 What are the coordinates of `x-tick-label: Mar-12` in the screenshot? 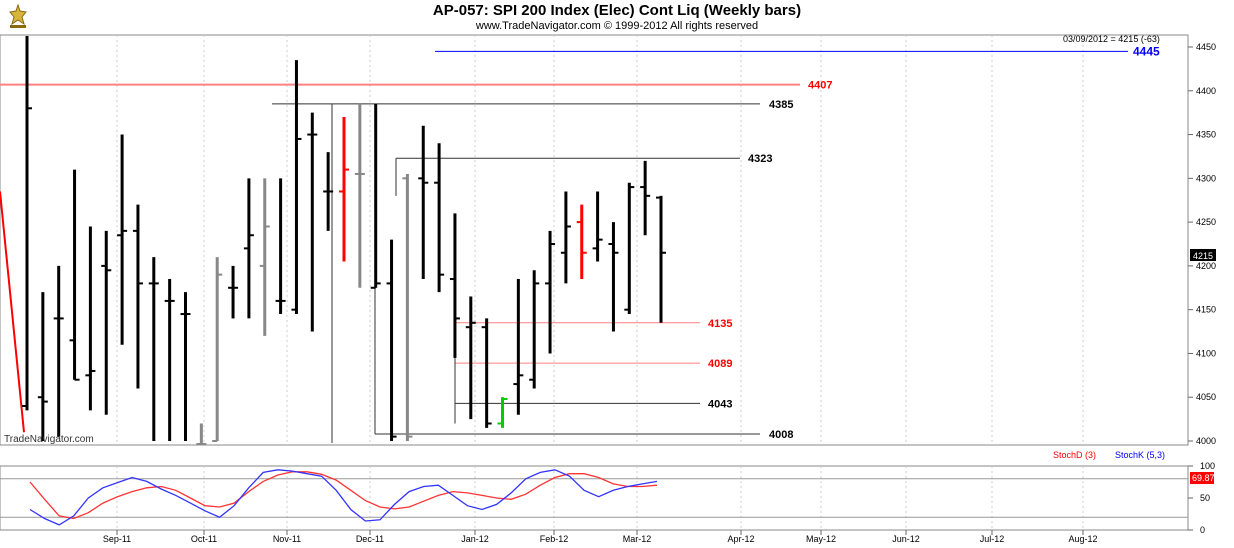 It's located at (637, 539).